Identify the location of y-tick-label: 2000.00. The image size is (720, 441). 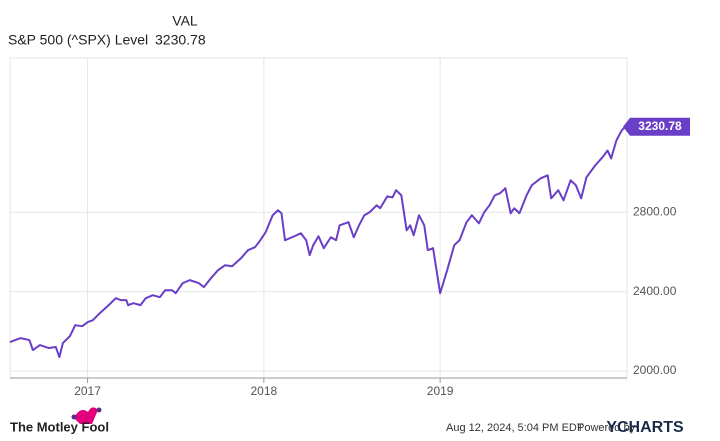
(655, 370).